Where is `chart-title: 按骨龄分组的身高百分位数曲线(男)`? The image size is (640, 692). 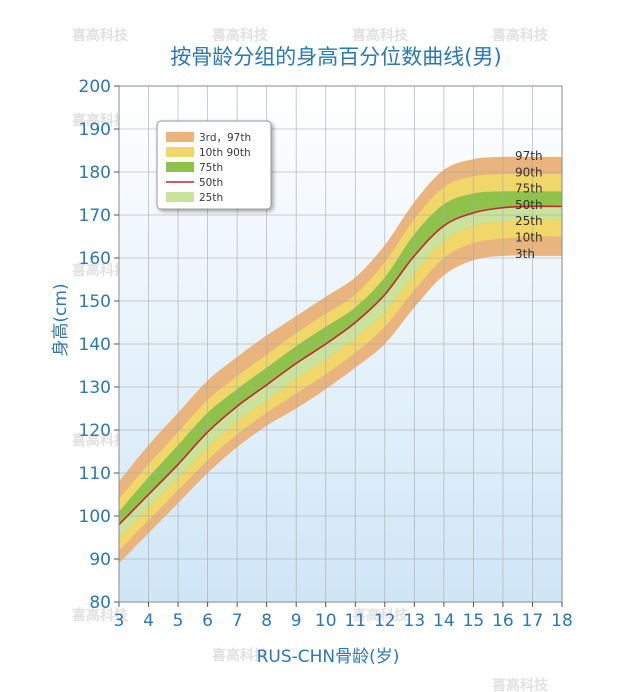
chart-title: 按骨龄分组的身高百分位数曲线(男) is located at coordinates (335, 57).